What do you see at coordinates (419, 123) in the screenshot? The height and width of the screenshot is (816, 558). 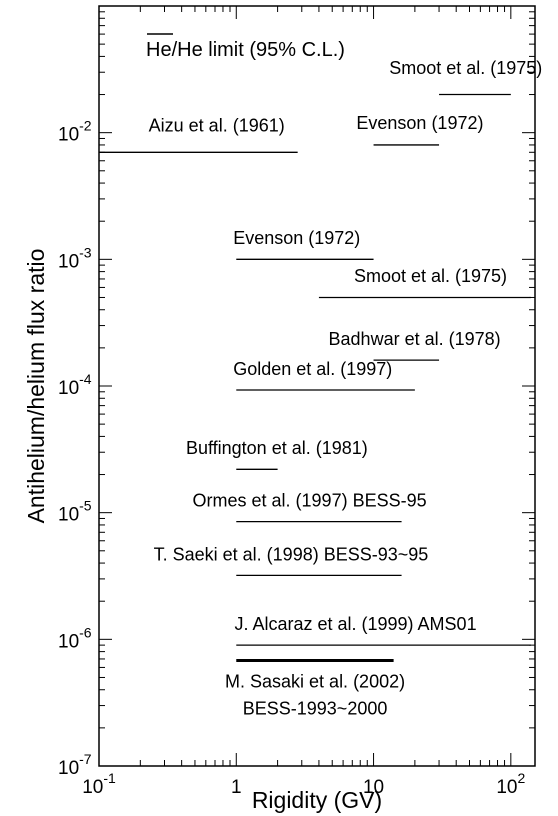 I see `limit-label-2: Evenson (1972)` at bounding box center [419, 123].